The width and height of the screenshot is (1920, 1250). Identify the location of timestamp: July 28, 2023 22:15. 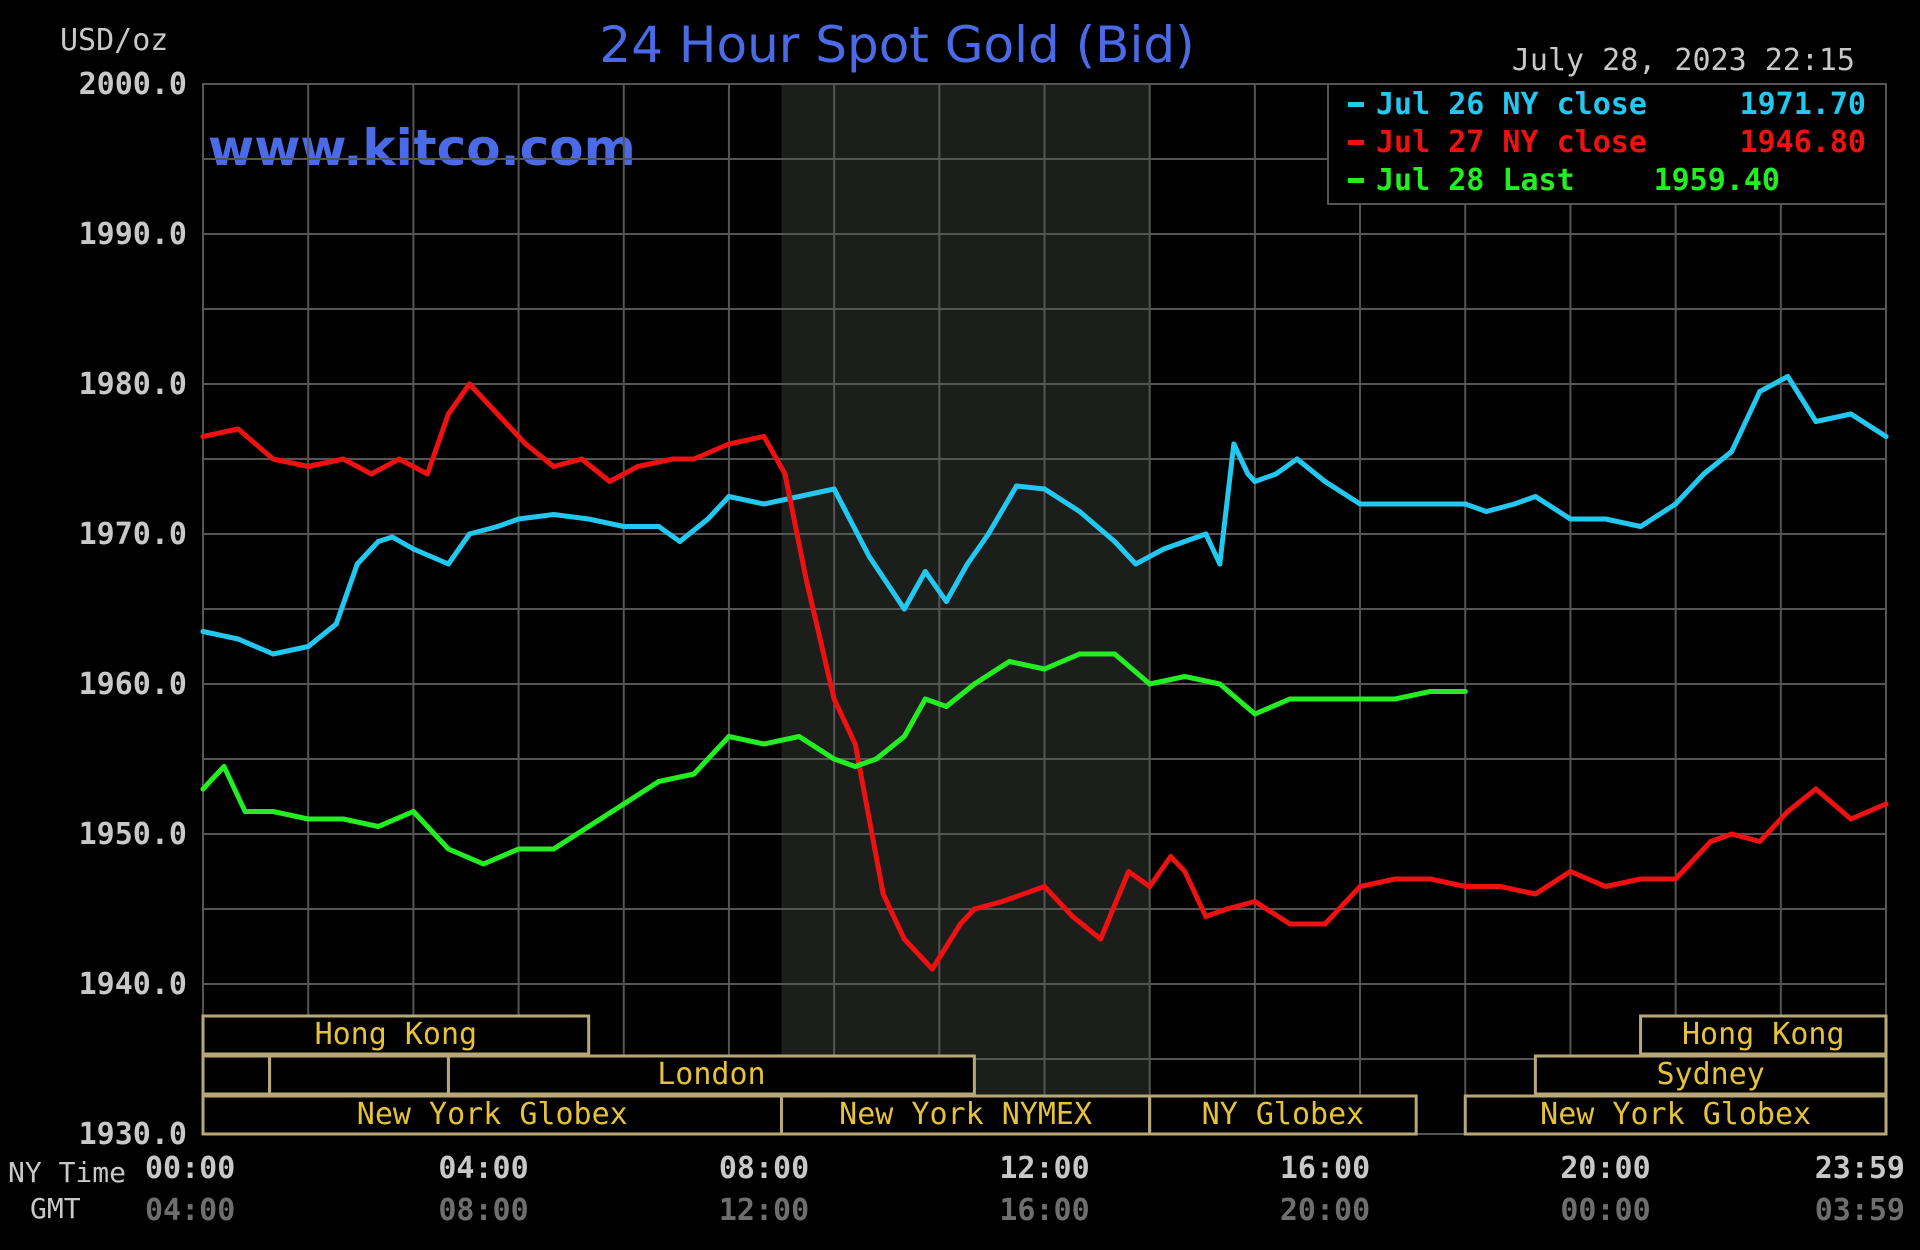
(1683, 60).